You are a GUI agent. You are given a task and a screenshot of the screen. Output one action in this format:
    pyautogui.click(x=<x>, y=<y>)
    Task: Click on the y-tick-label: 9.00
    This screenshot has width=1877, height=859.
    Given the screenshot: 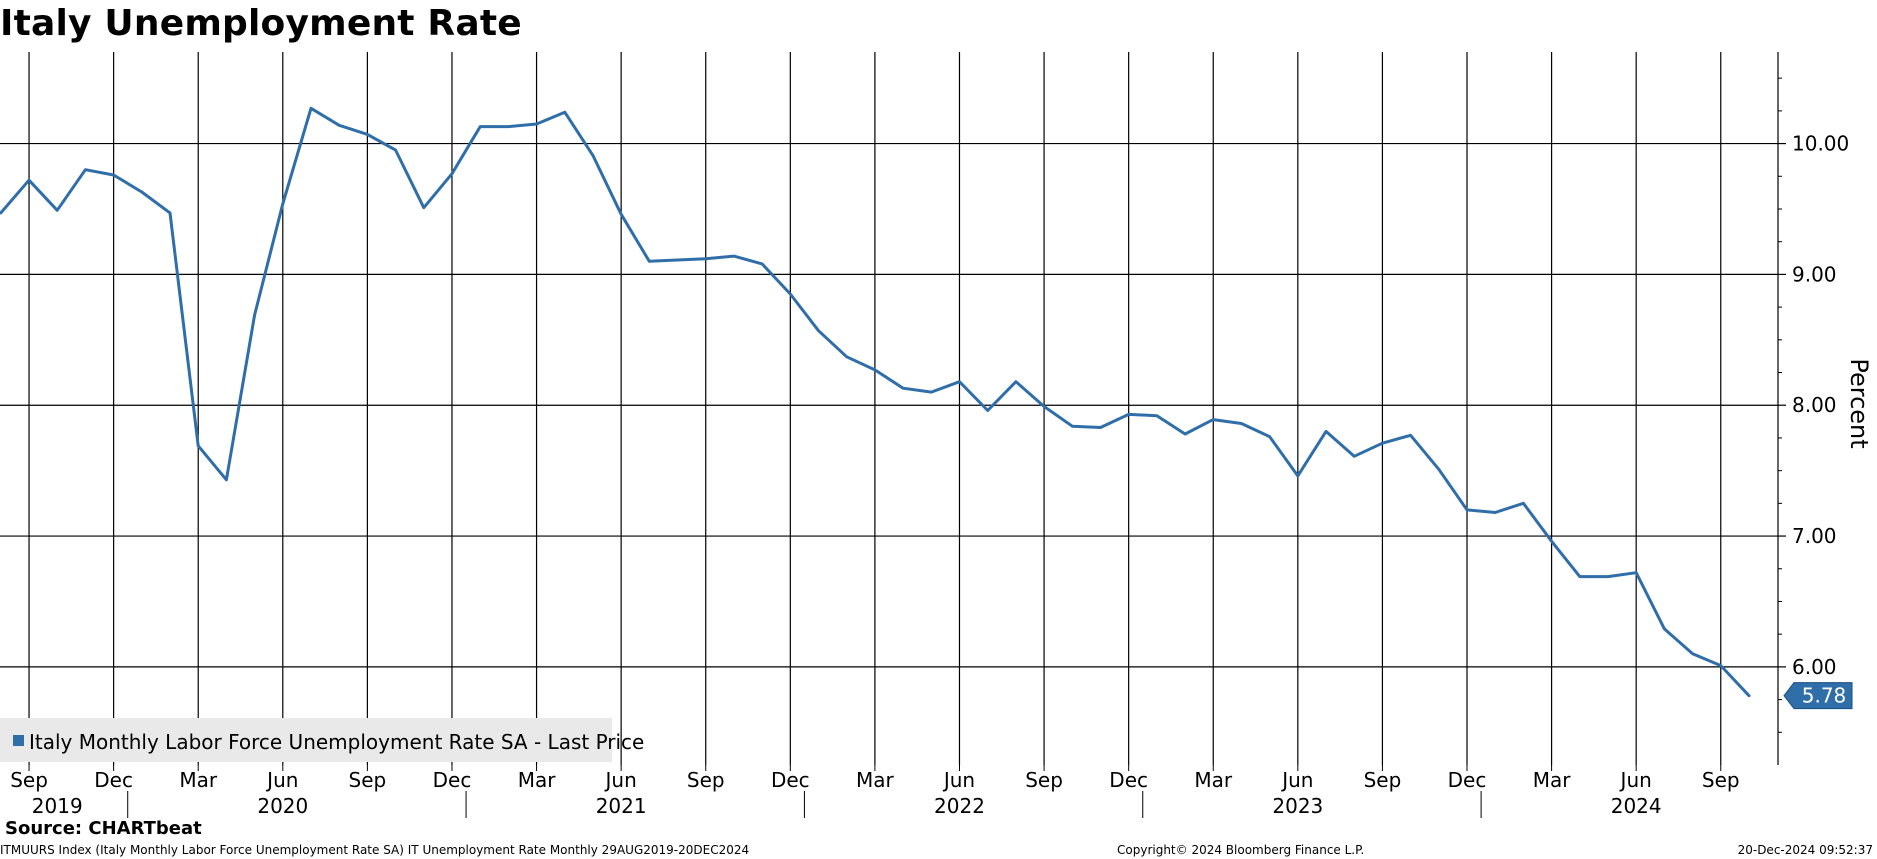 What is the action you would take?
    pyautogui.click(x=1814, y=274)
    